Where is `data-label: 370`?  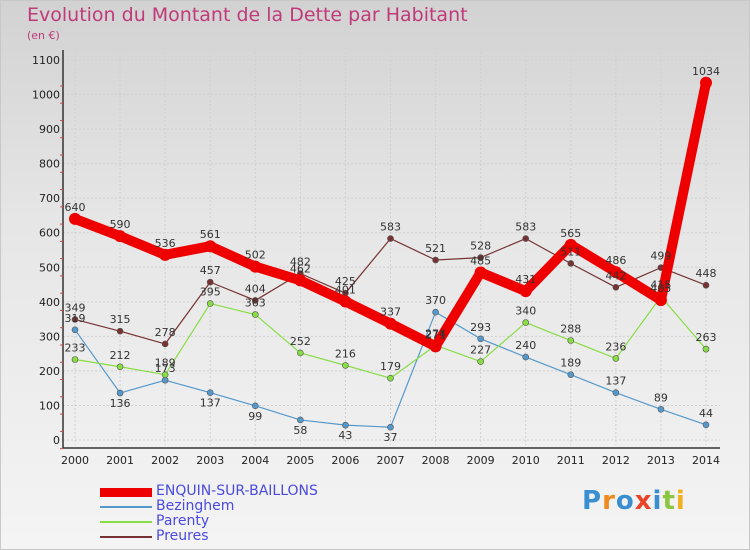
data-label: 370 is located at coordinates (435, 300).